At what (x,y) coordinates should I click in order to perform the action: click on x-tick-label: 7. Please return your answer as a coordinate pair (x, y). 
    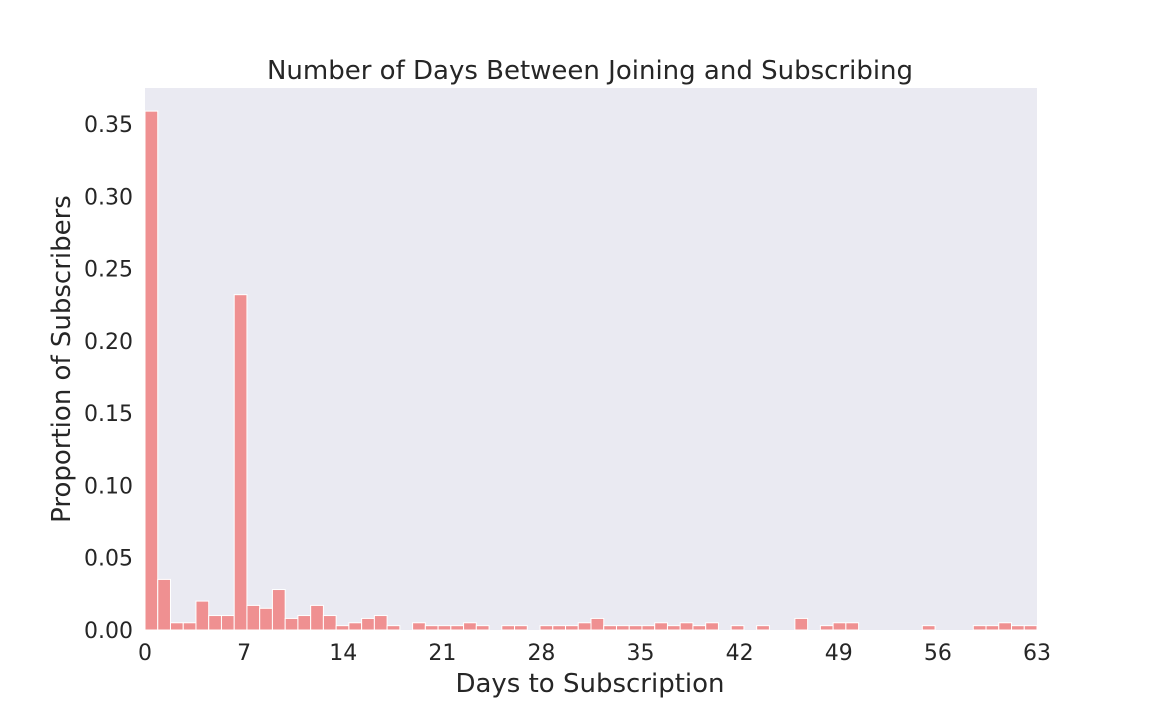
    Looking at the image, I should click on (244, 653).